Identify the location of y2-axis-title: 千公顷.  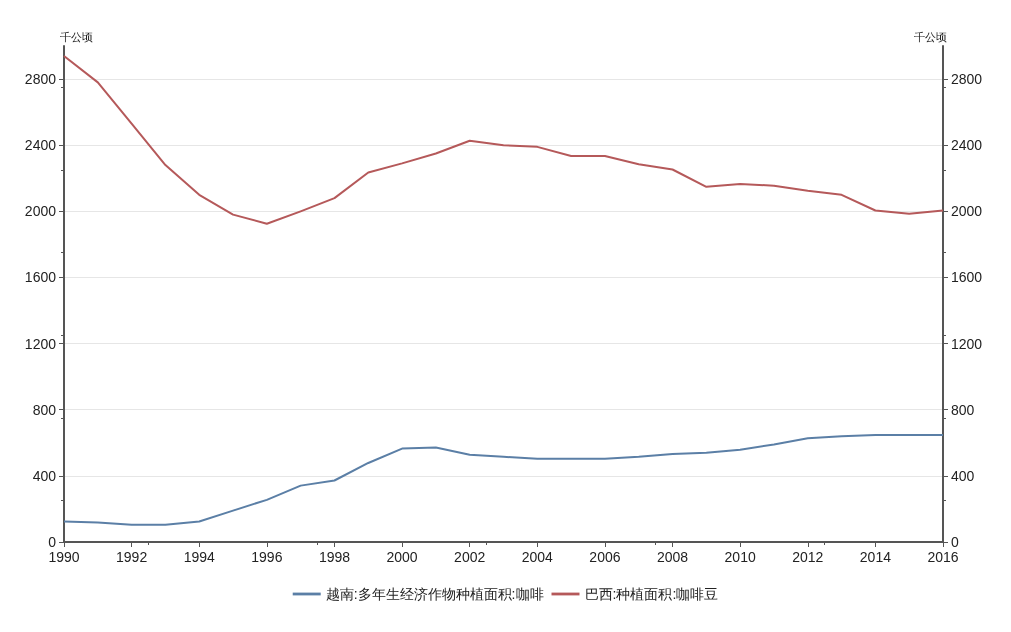
(930, 36).